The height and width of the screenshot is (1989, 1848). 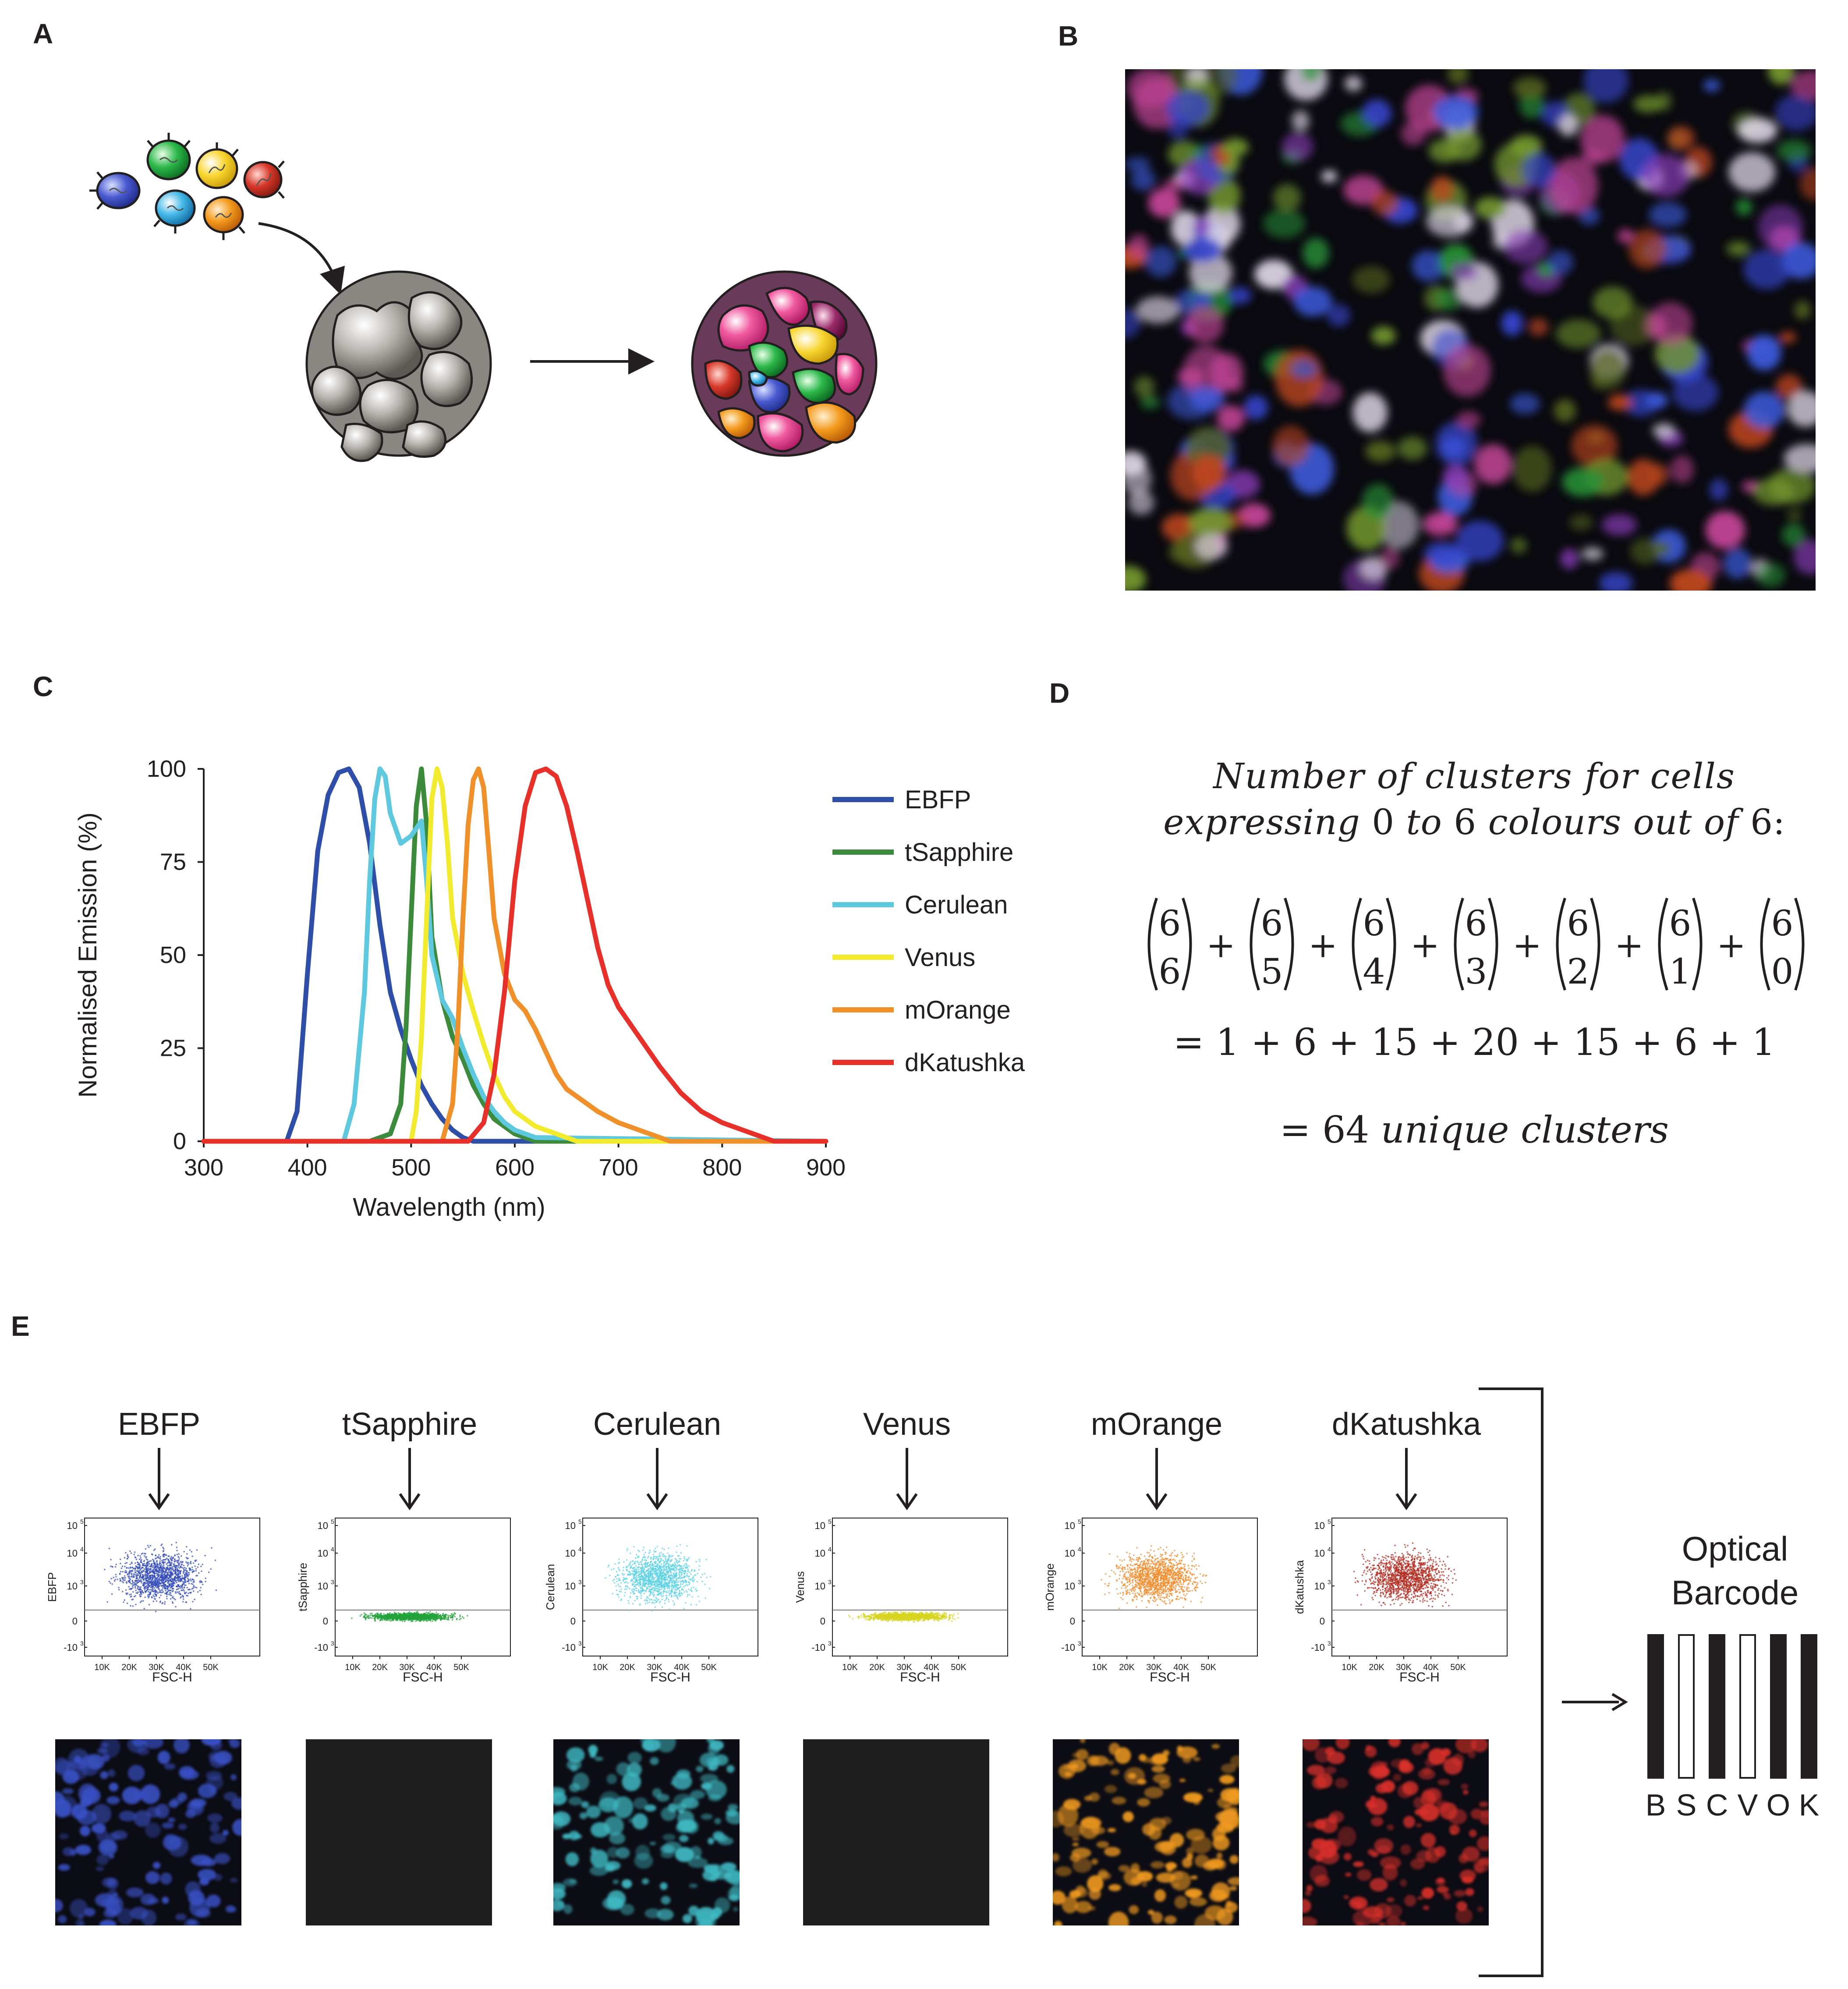 What do you see at coordinates (618, 1167) in the screenshot?
I see `x-tick-label: 700` at bounding box center [618, 1167].